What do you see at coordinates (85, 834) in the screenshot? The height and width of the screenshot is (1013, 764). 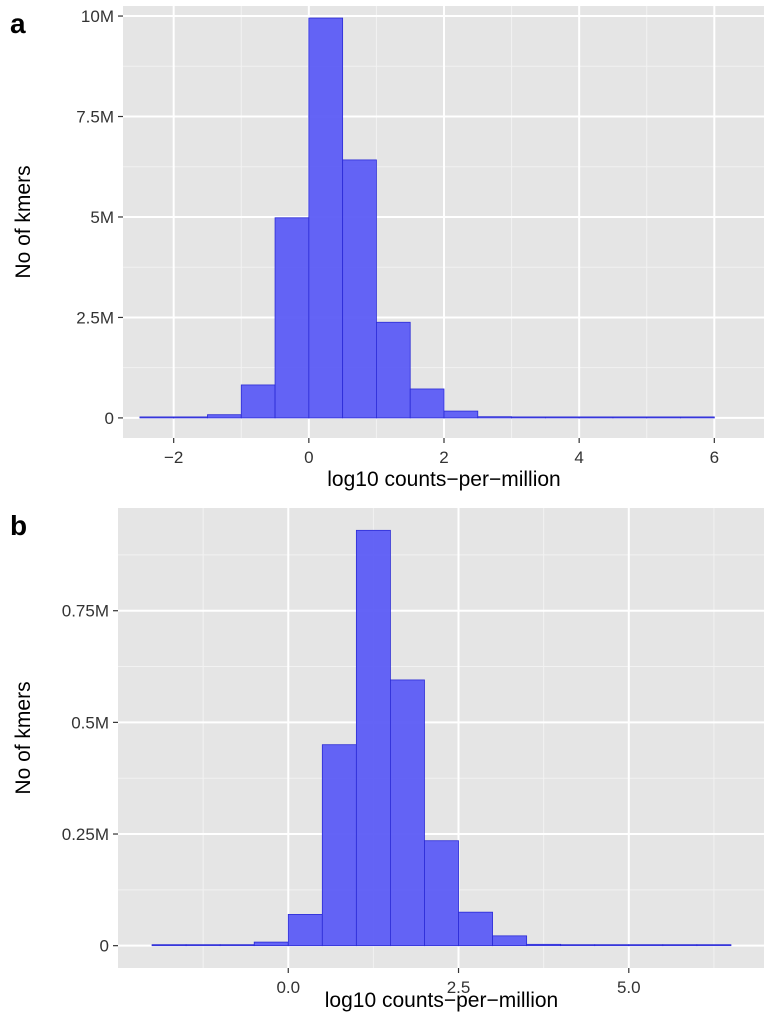 I see `y-tick-label: 0.25M` at bounding box center [85, 834].